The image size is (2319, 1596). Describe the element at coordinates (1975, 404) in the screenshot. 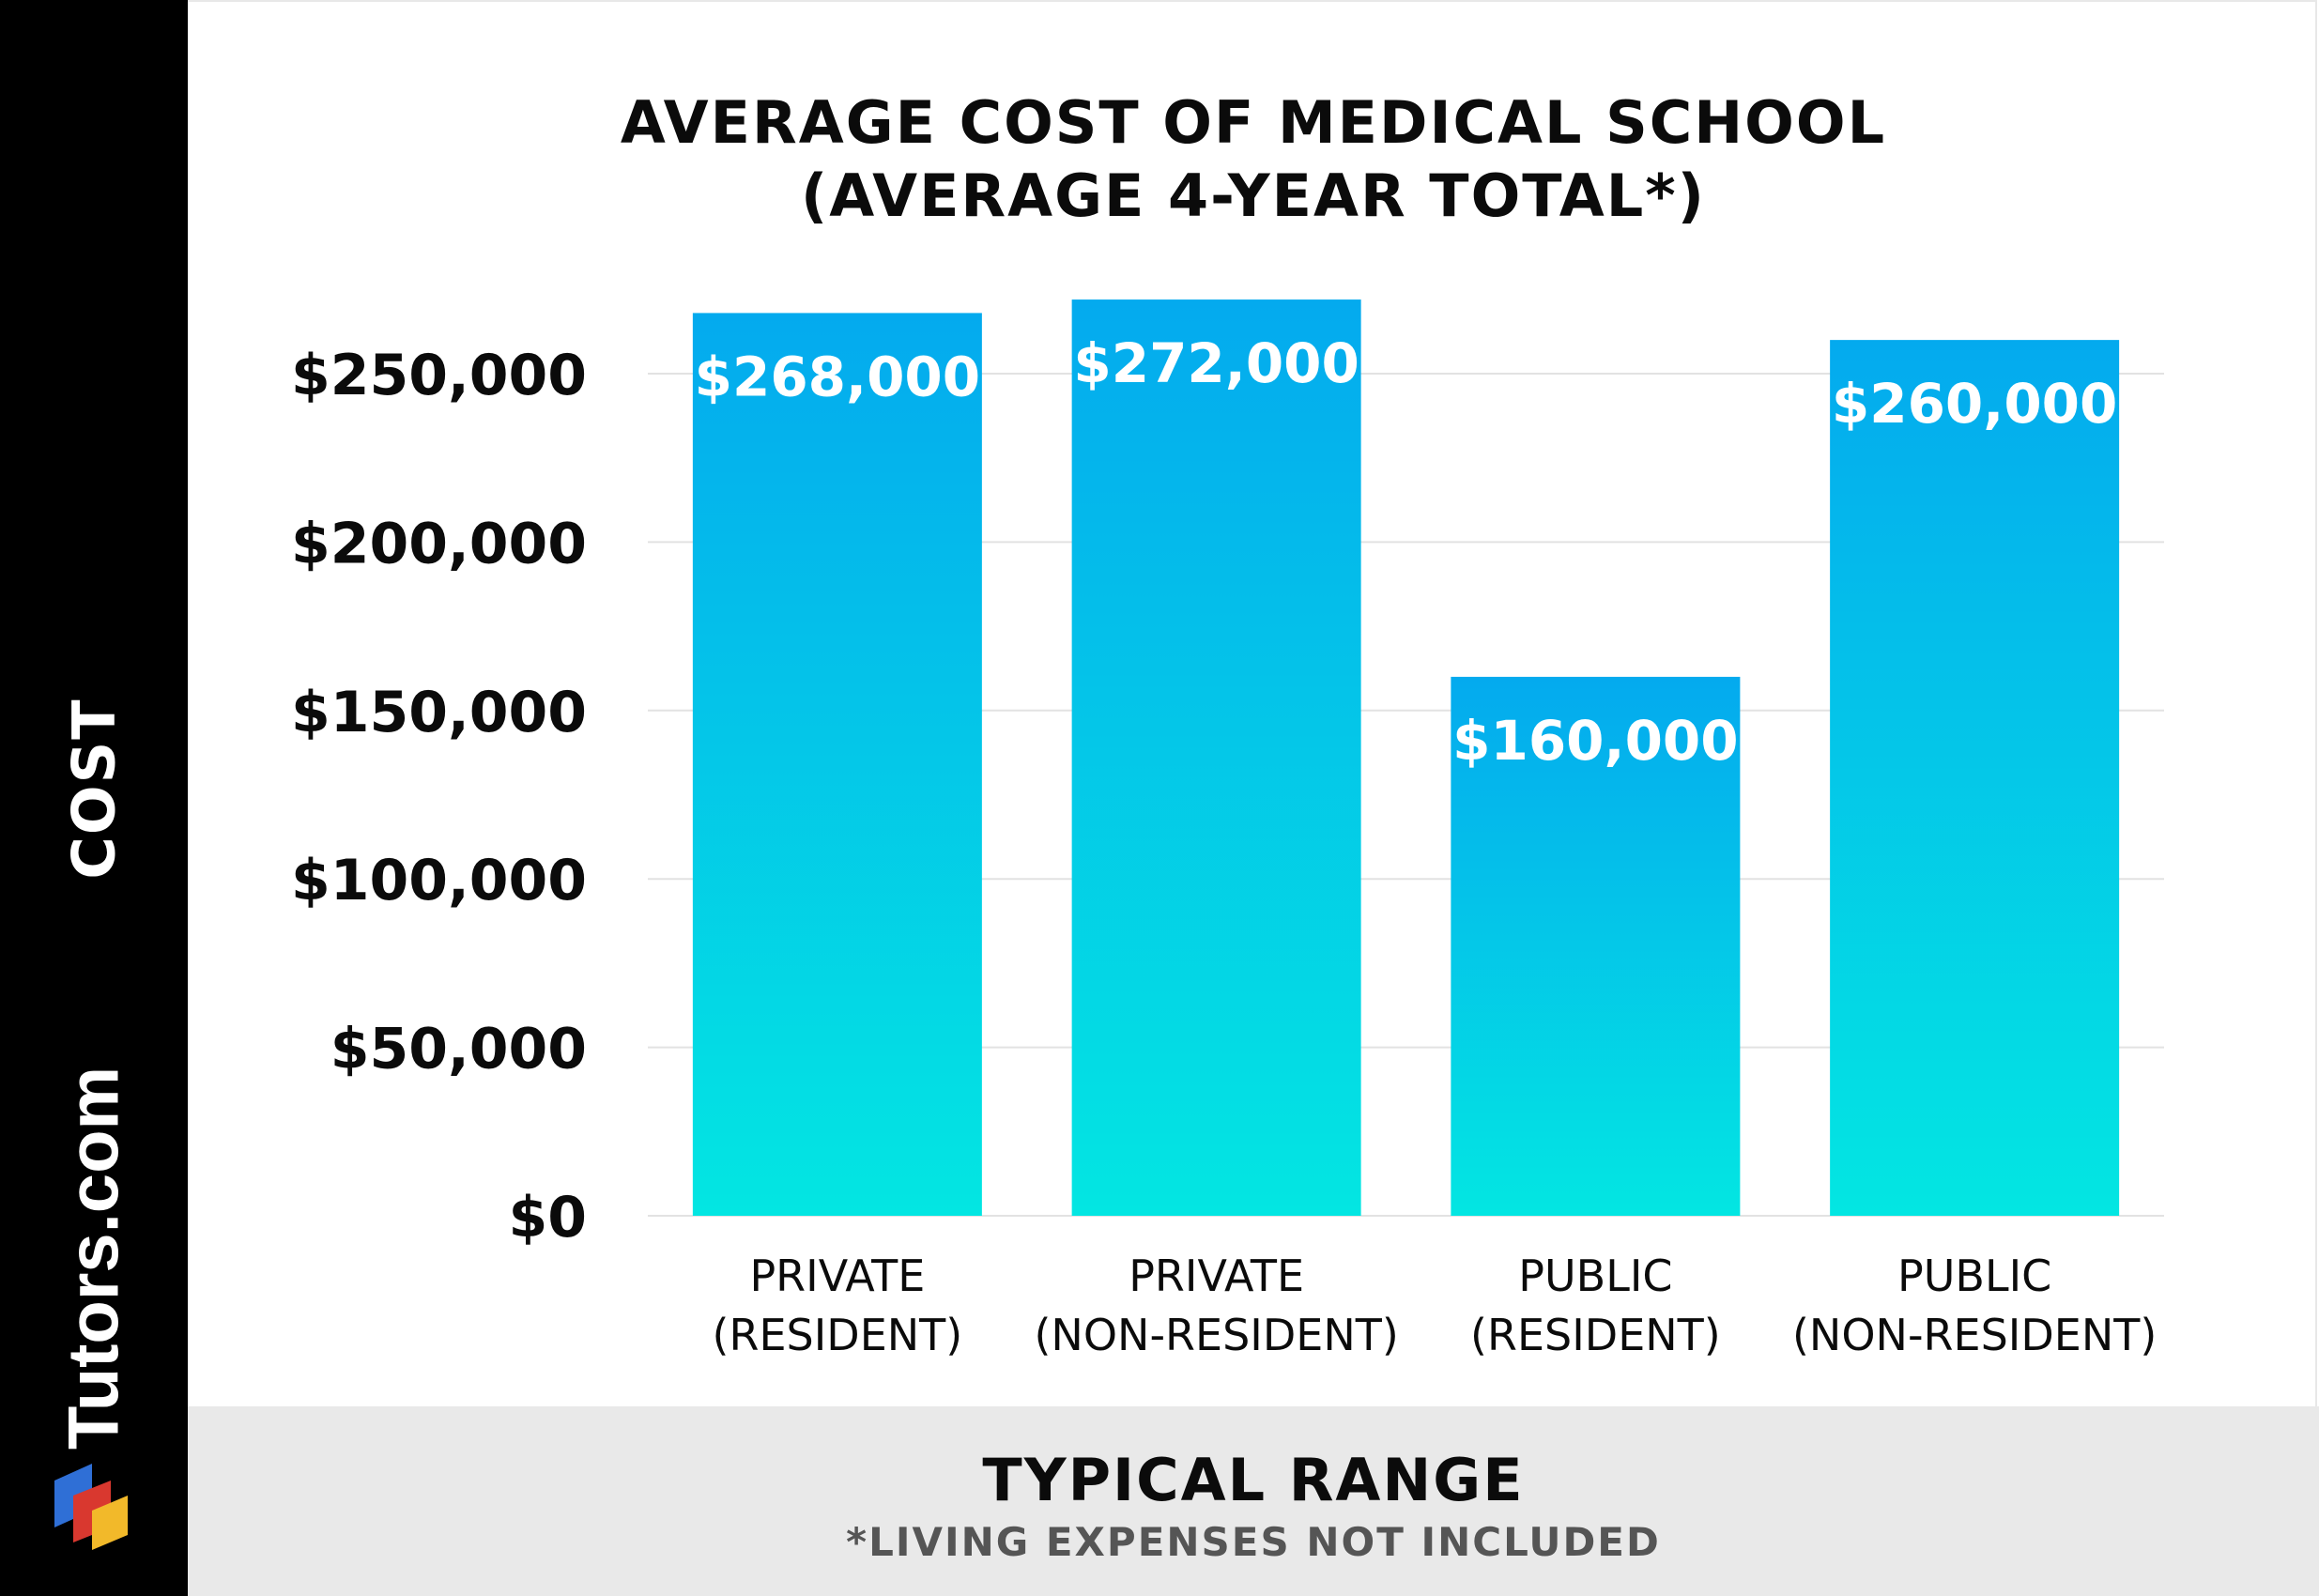

I see `bar-value-label: $260,000` at that location.